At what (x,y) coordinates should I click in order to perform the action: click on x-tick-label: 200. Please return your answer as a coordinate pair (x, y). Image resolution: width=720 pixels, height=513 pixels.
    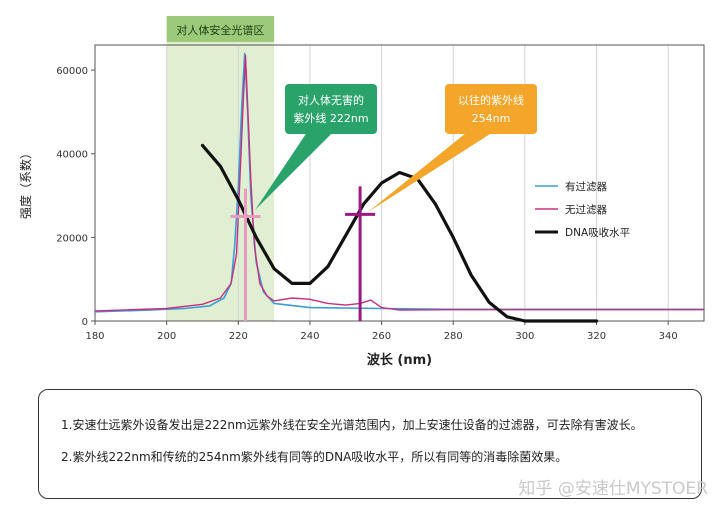
    Looking at the image, I should click on (166, 336).